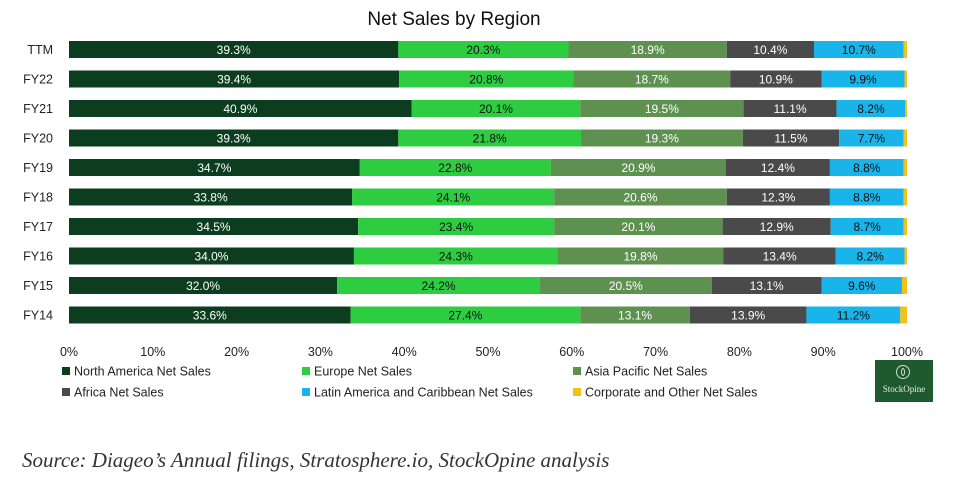 The image size is (966, 484). What do you see at coordinates (904, 389) in the screenshot?
I see `logo-text: StockOpine` at bounding box center [904, 389].